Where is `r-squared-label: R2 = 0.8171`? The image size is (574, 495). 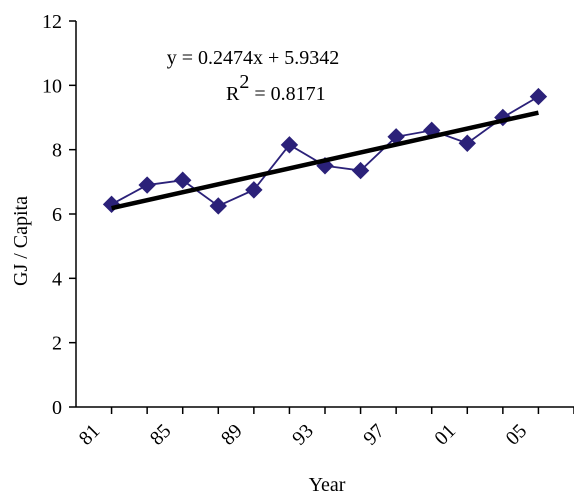
r-squared-label: R2 = 0.8171 is located at coordinates (276, 88).